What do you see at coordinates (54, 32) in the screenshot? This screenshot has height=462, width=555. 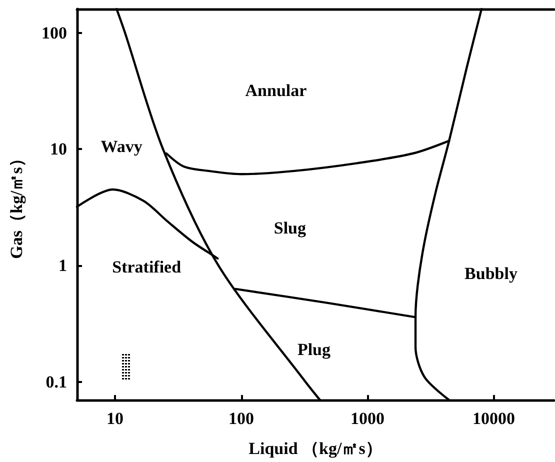 I see `y-tick-label: 100` at bounding box center [54, 32].